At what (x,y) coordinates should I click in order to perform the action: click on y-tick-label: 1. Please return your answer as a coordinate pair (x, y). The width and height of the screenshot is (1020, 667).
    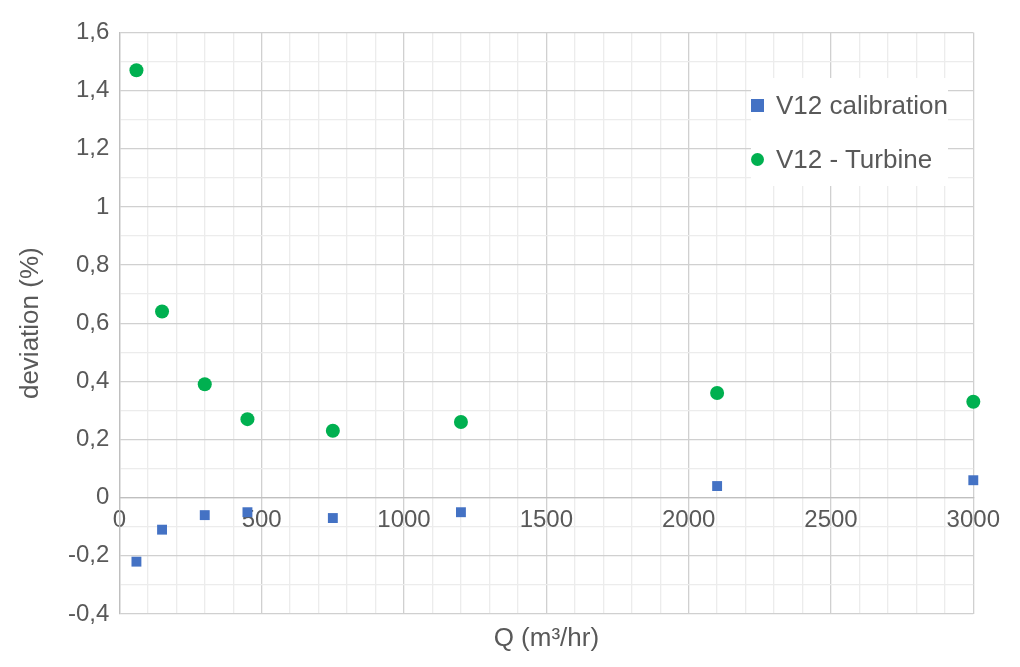
    Looking at the image, I should click on (103, 205).